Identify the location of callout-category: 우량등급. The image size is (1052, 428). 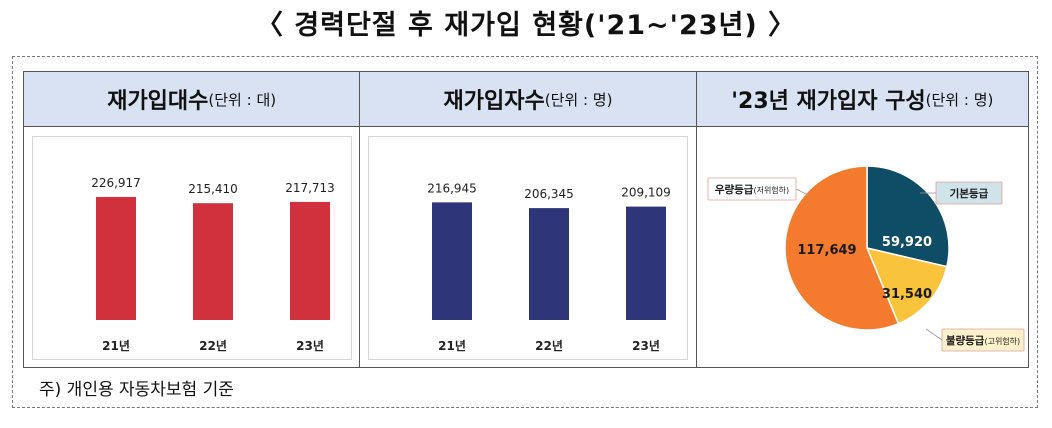
(733, 190).